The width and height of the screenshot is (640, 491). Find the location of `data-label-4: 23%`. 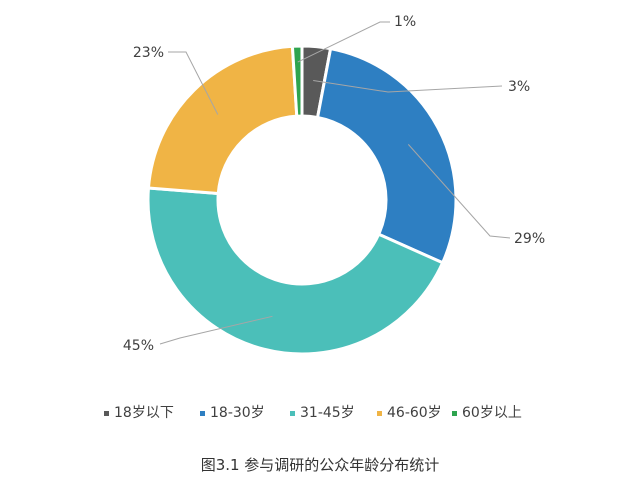

data-label-4: 23% is located at coordinates (148, 53).